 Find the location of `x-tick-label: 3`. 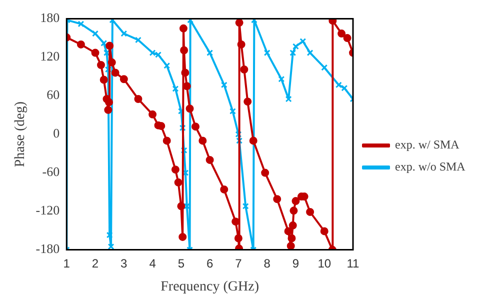

x-tick-label: 3 is located at coordinates (124, 263).